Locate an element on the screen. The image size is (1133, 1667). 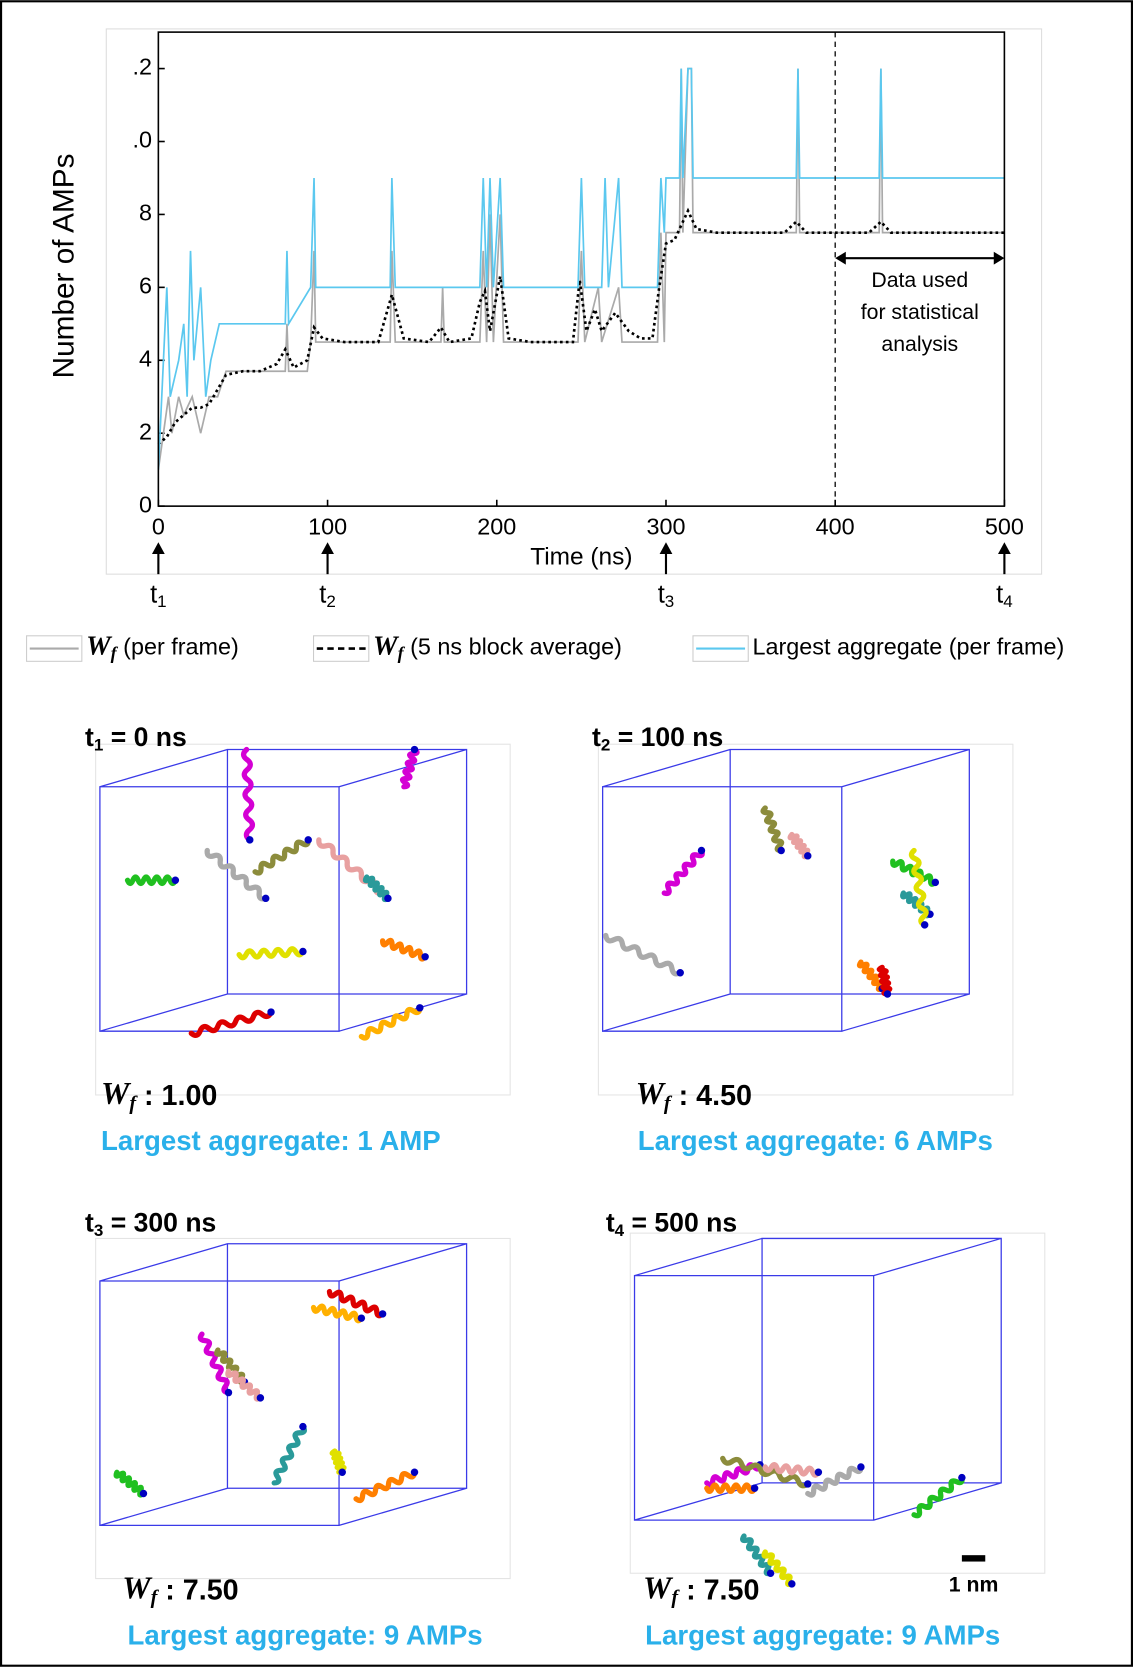
annotation: for statistical is located at coordinates (920, 312).